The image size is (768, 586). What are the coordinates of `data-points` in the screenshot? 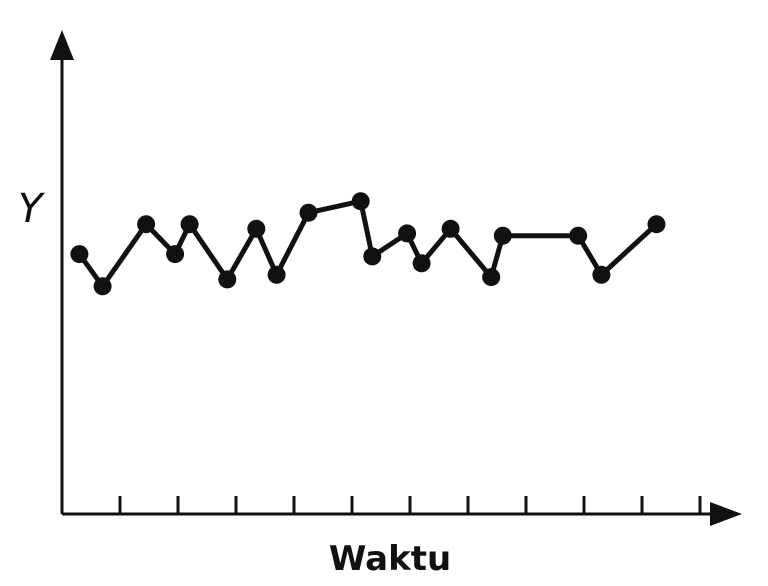 It's located at (368, 244).